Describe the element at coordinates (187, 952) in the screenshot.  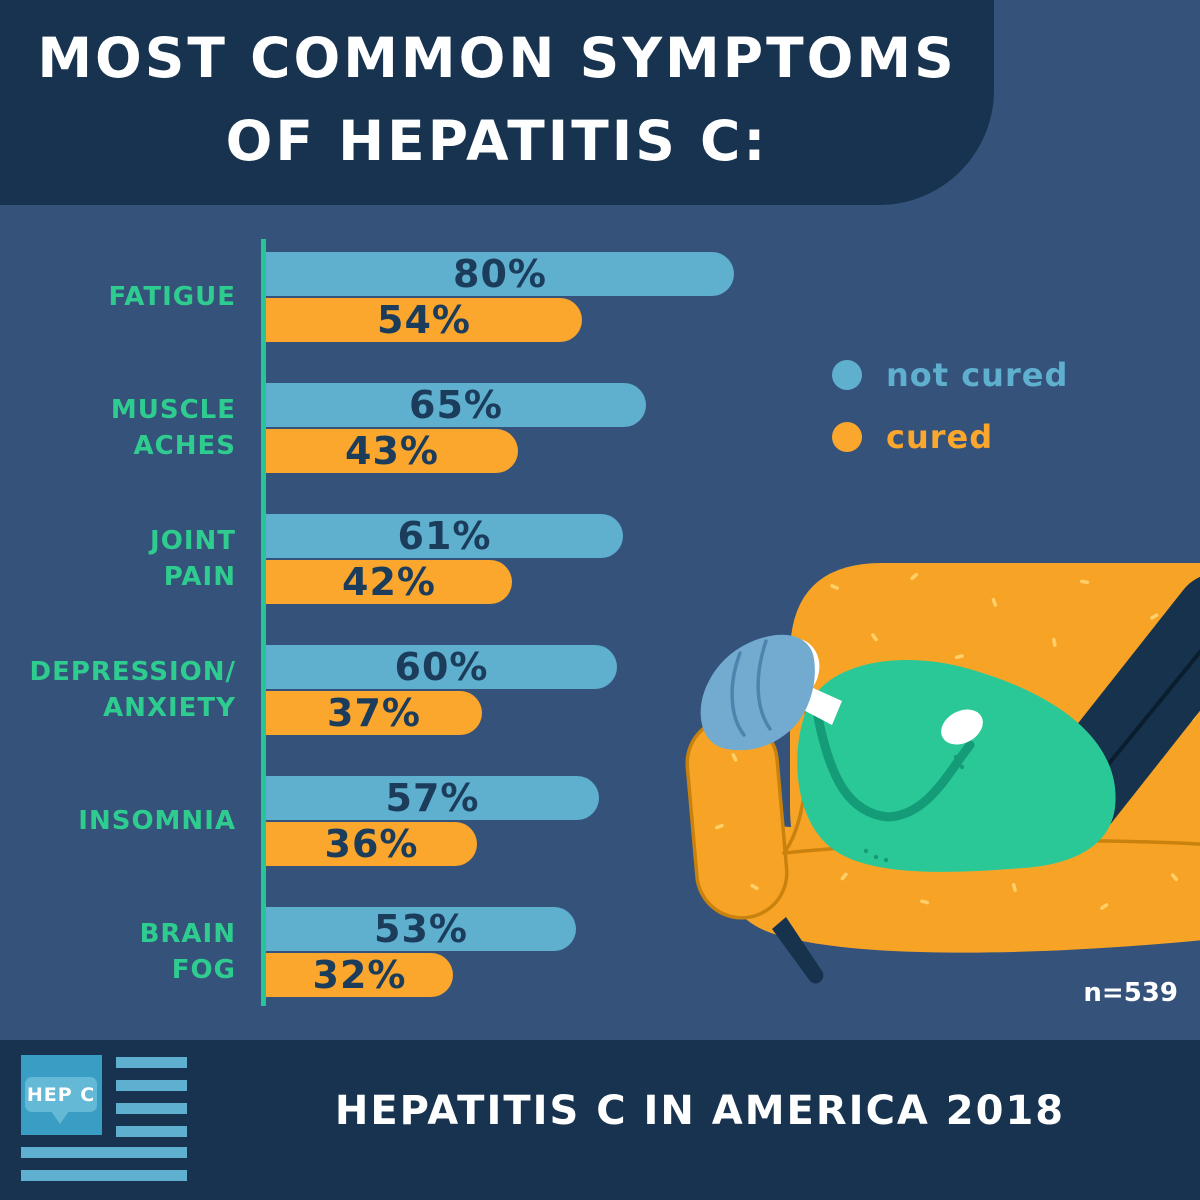
I see `category-label: BRAIN FOG` at that location.